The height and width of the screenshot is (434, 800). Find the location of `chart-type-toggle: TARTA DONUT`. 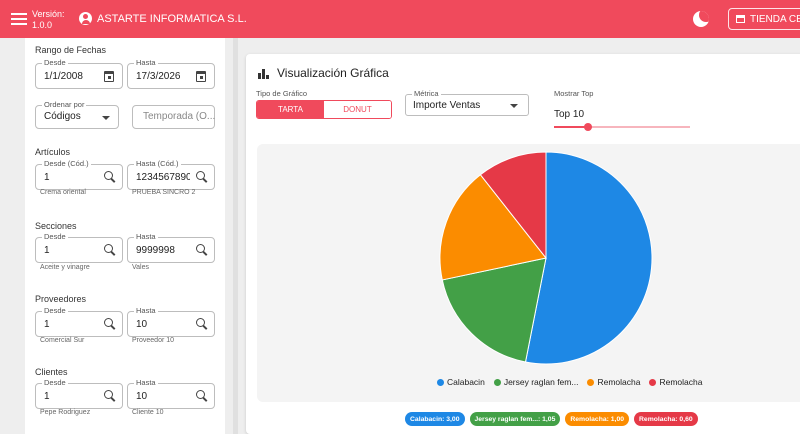

chart-type-toggle: TARTA DONUT is located at coordinates (324, 109).